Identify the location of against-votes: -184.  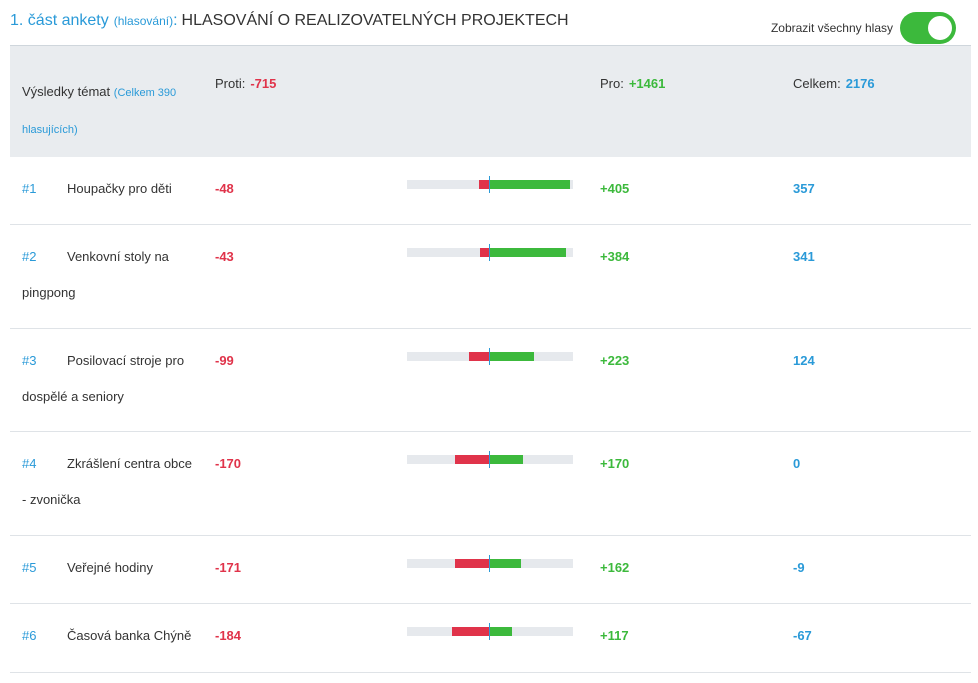
(228, 635).